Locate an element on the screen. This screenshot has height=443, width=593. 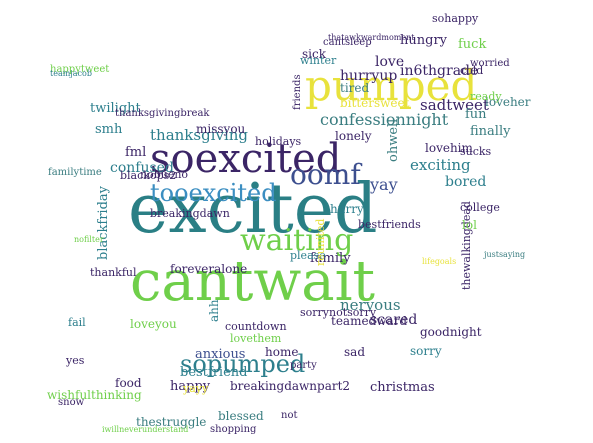
word-in6thgrade: in6thgrade is located at coordinates (439, 71).